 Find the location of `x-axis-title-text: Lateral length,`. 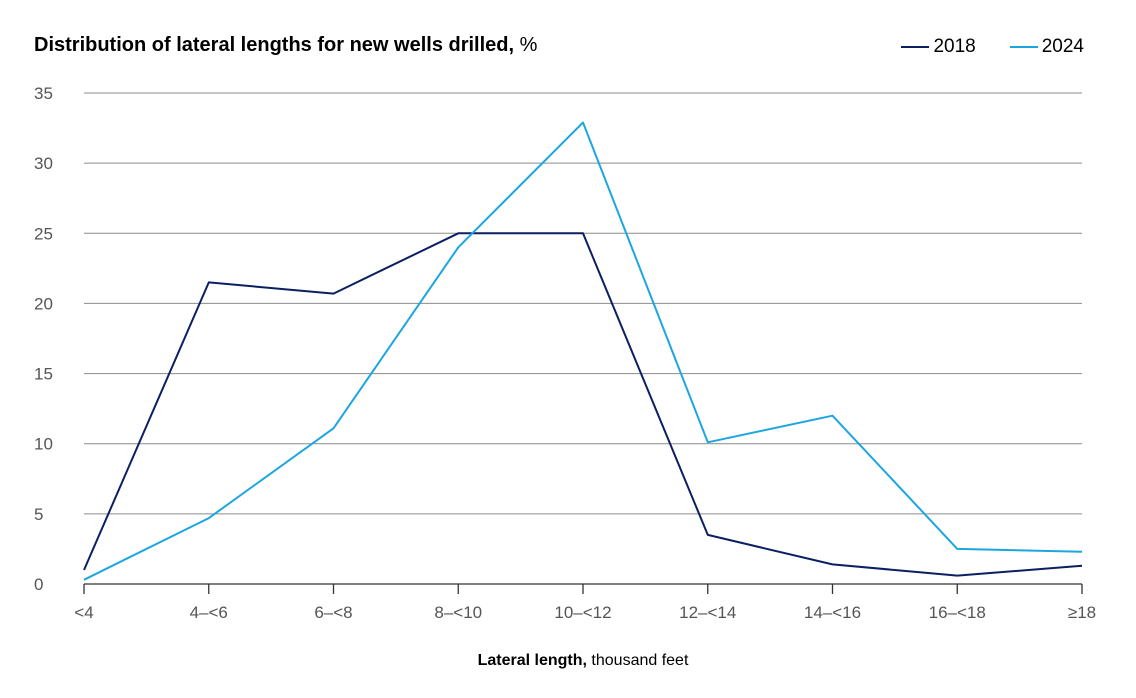

x-axis-title-text: Lateral length, is located at coordinates (532, 660).